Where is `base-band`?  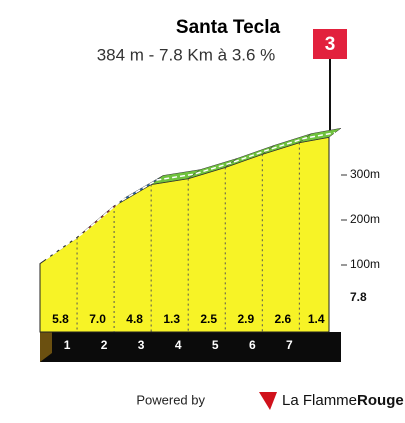
base-band is located at coordinates (190, 347).